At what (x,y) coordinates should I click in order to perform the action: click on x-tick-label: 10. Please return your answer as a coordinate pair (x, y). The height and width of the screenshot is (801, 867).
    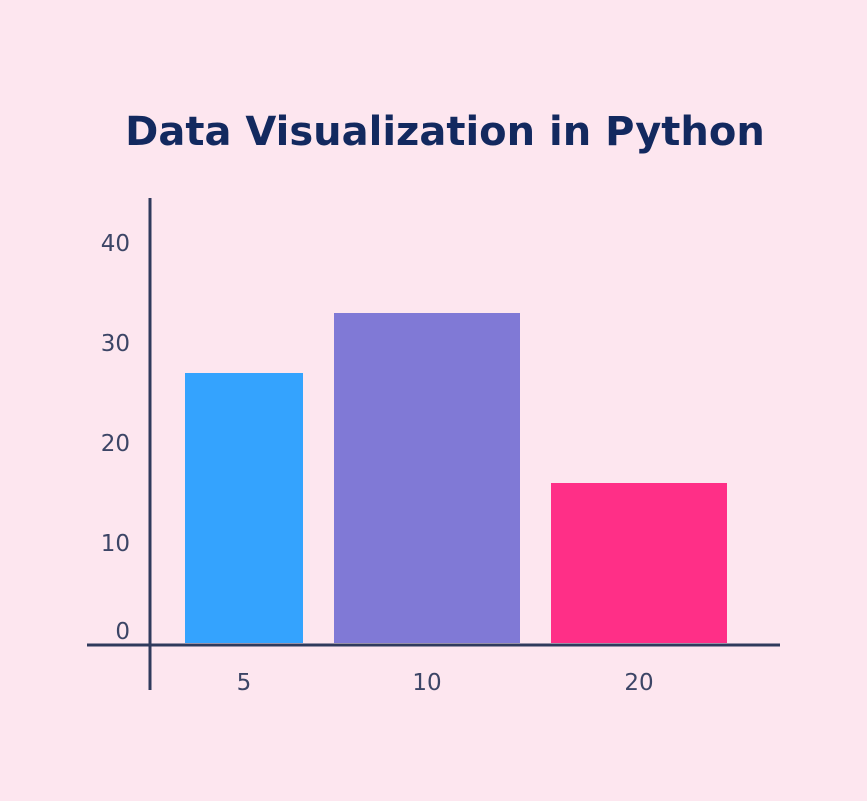
    Looking at the image, I should click on (426, 683).